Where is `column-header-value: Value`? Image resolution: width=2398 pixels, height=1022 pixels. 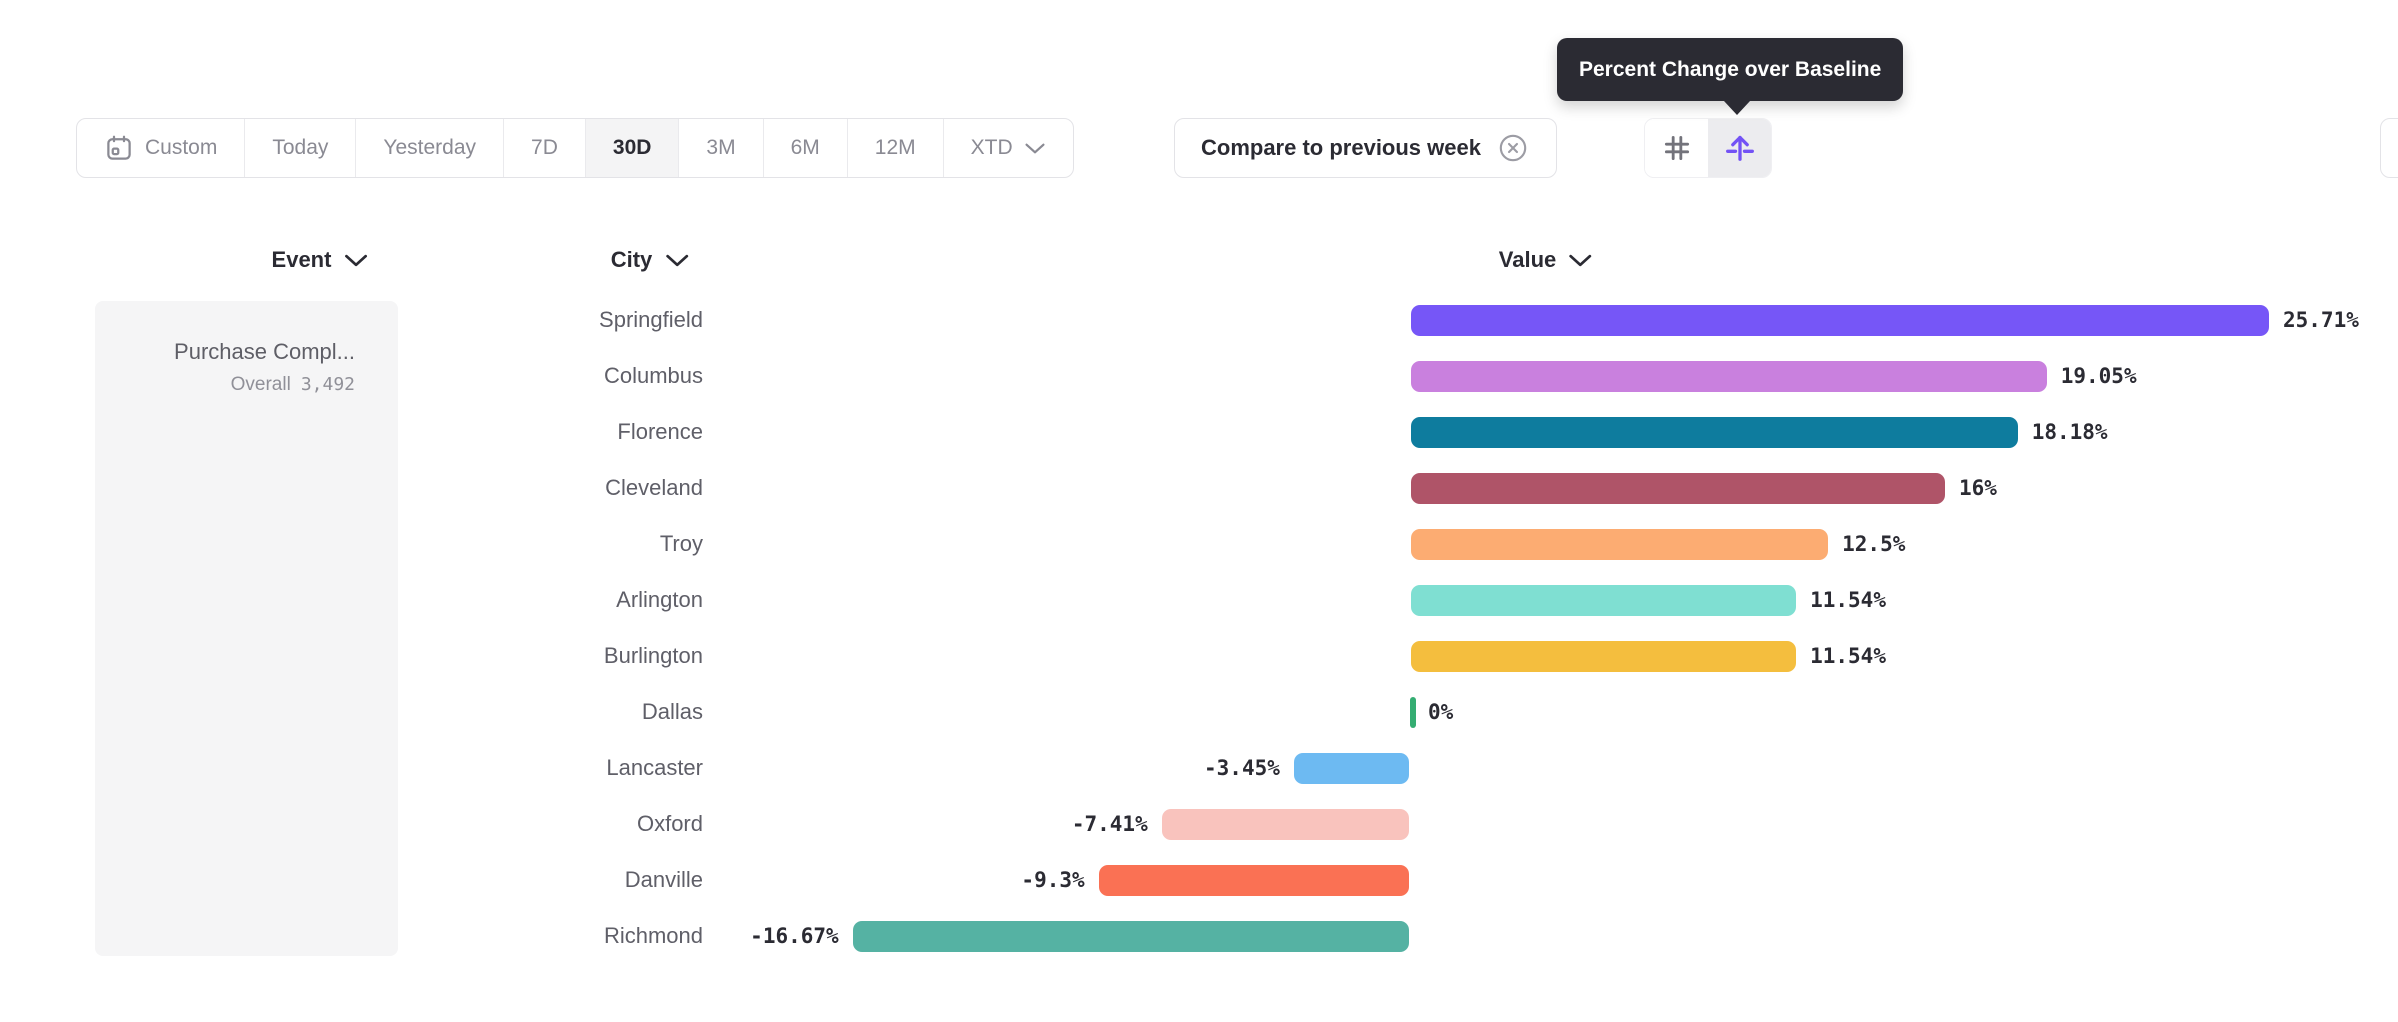
column-header-value: Value is located at coordinates (1546, 260).